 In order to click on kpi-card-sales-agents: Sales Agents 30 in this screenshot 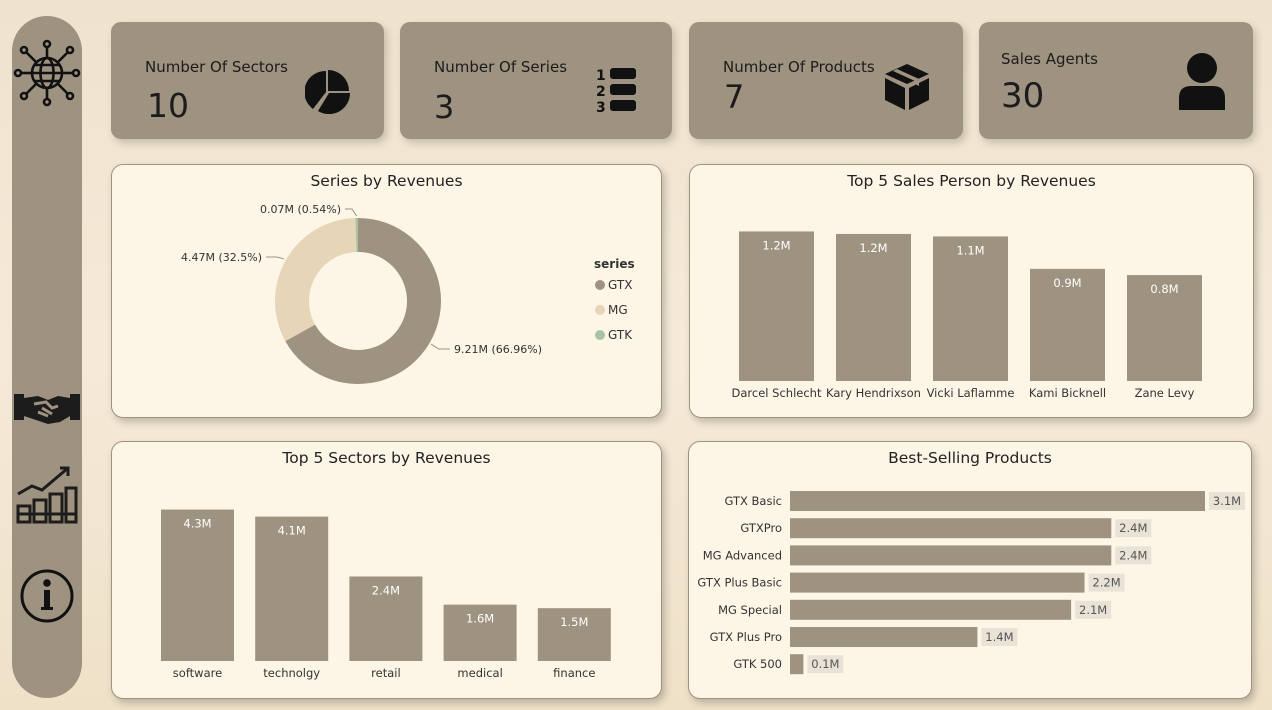, I will do `click(1116, 80)`.